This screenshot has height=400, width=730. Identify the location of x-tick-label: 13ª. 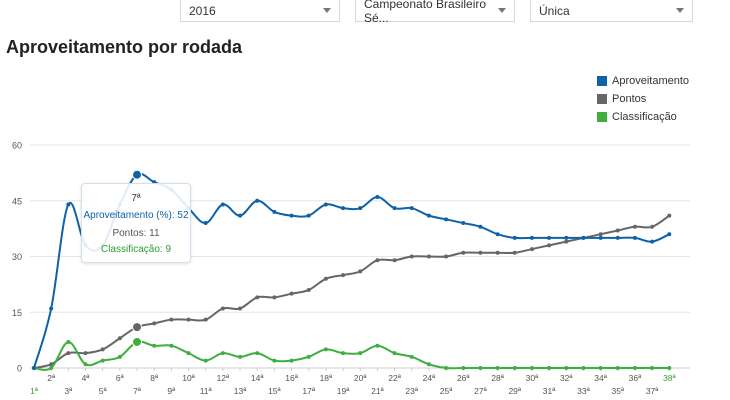
(240, 391).